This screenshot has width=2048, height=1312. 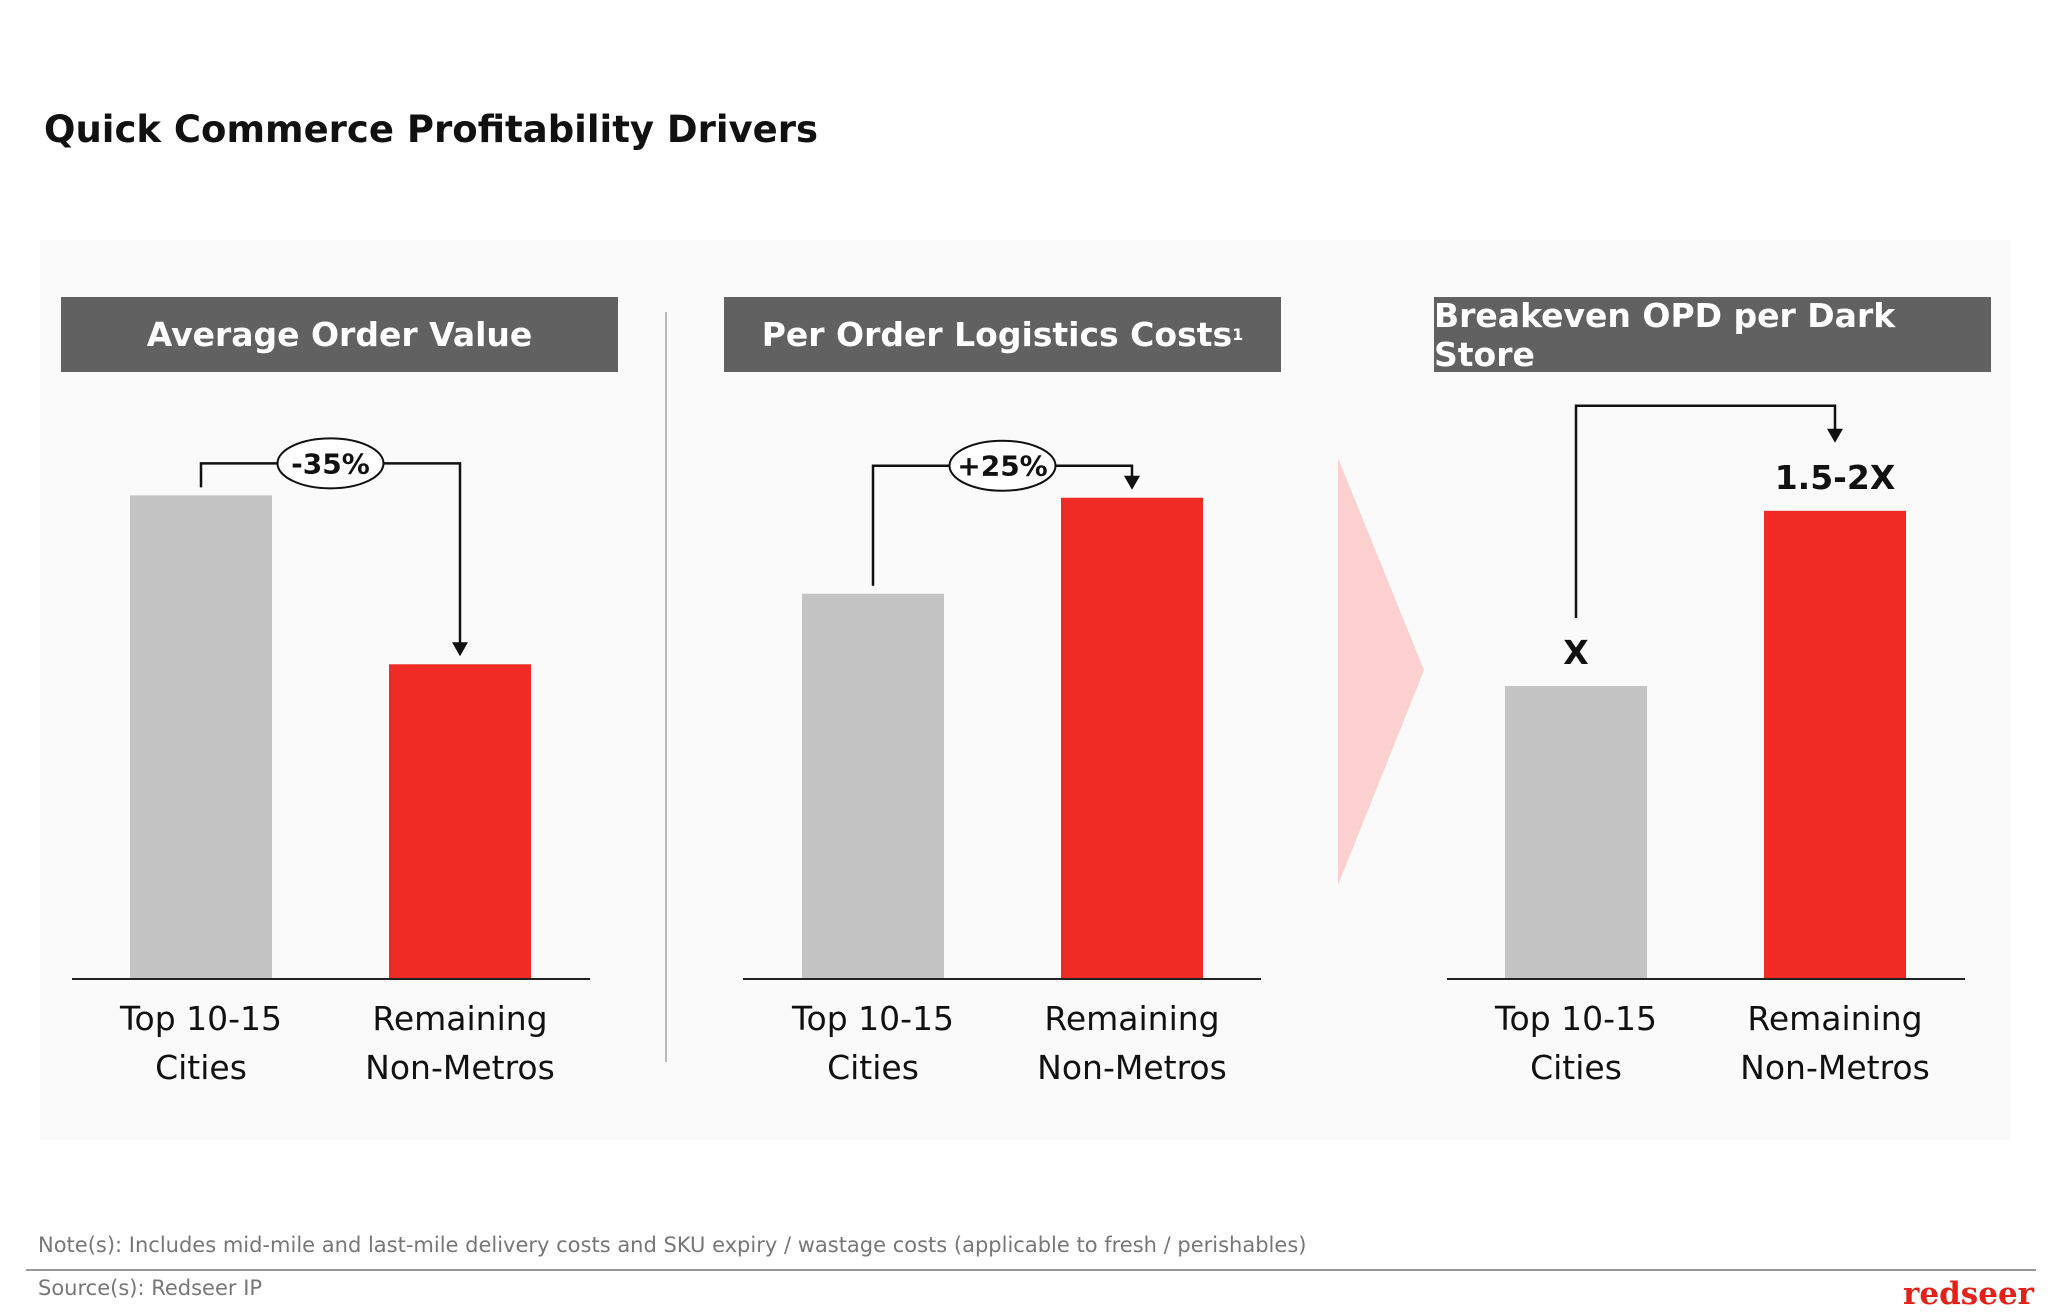 I want to click on value-label: 1.5-2X, so click(x=1835, y=477).